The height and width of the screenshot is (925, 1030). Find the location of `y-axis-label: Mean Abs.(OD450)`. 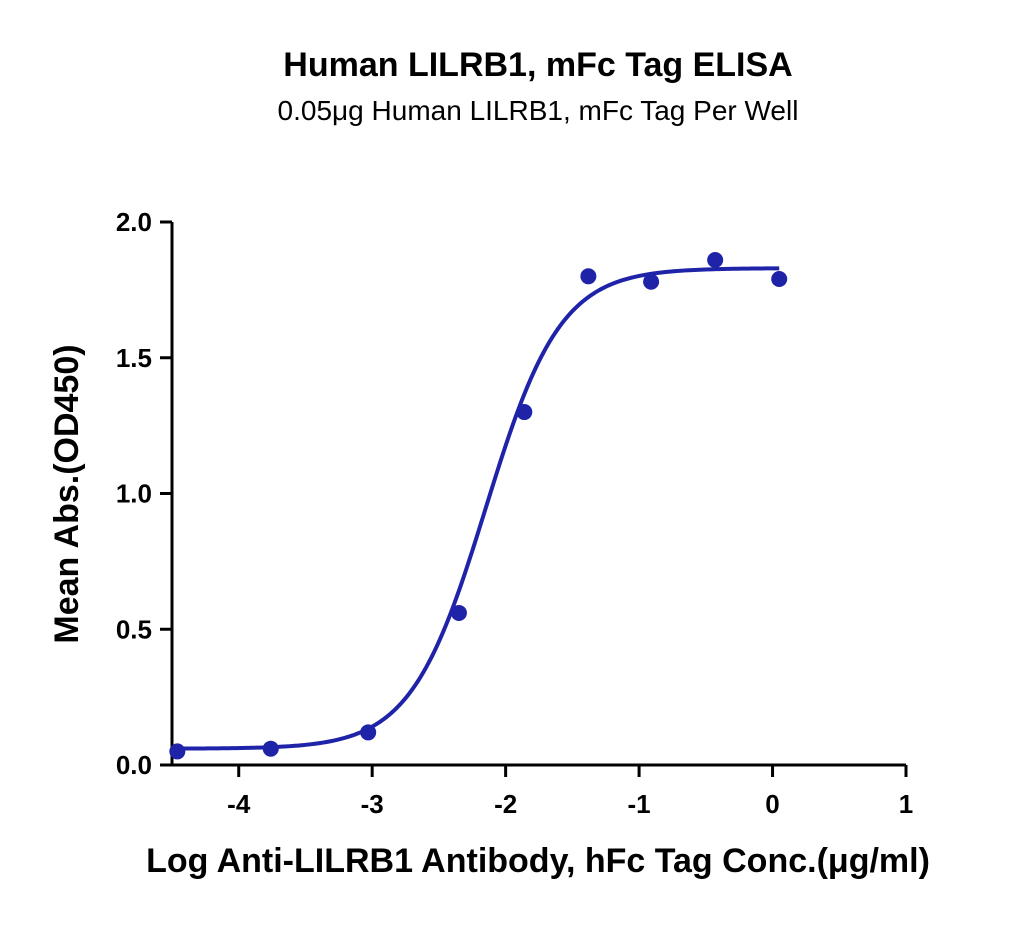

y-axis-label: Mean Abs.(OD450) is located at coordinates (67, 493).